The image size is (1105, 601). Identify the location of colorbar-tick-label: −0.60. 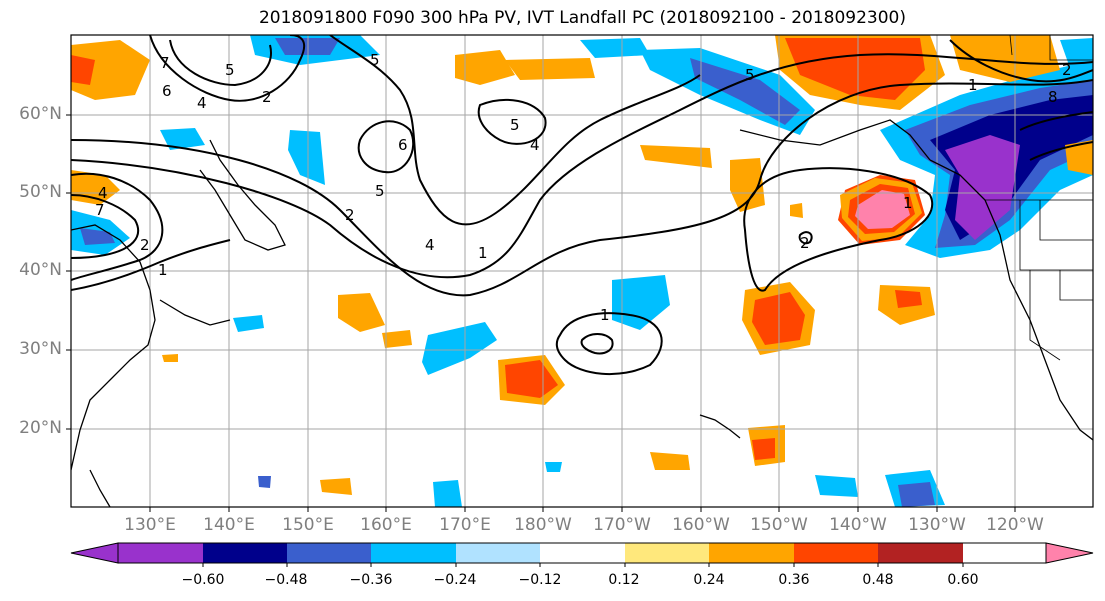
(203, 580).